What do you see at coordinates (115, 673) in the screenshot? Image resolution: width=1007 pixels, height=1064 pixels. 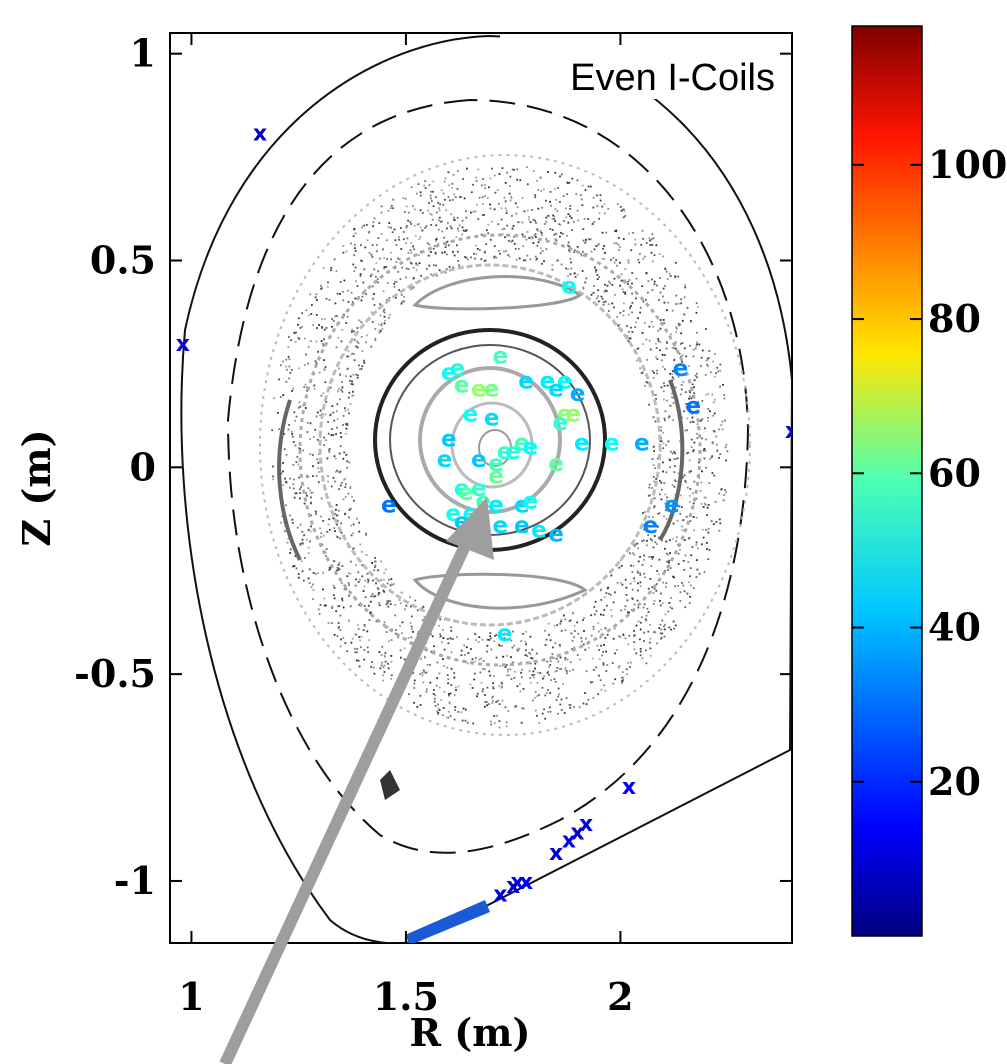 I see `y-tick-label: -0.5` at bounding box center [115, 673].